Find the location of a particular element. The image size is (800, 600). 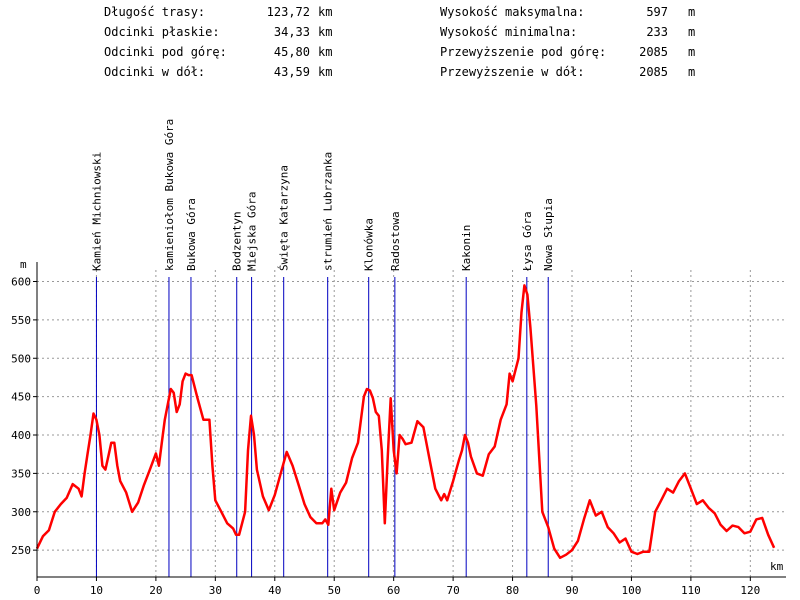

stat-max-elevation-label: Wysokość maksymalna: is located at coordinates (512, 12).